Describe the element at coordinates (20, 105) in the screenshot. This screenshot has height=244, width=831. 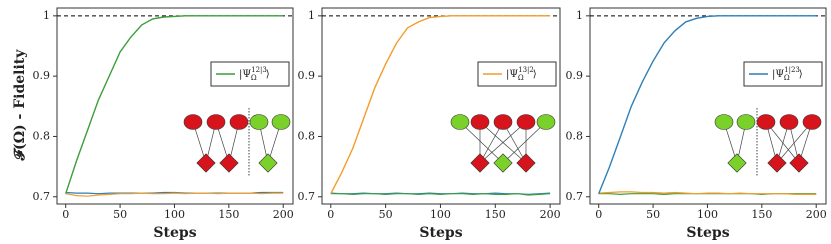
I see `y-axis-label: 𝓕(Ω) - Fidelity` at that location.